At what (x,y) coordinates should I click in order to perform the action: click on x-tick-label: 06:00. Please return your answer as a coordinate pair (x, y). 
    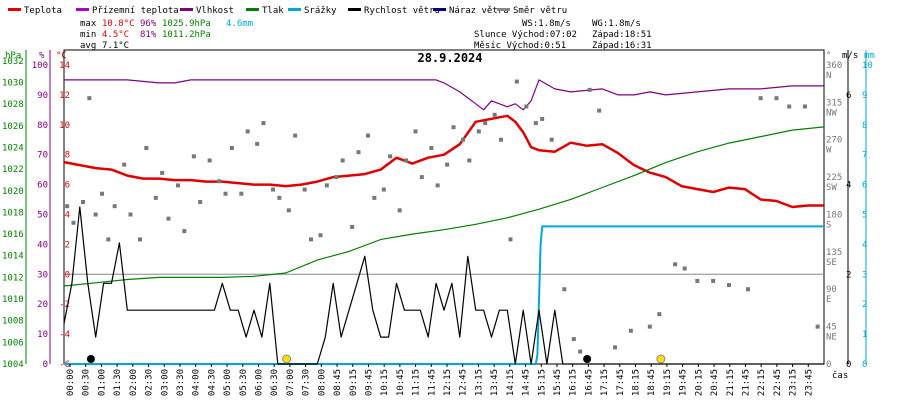
    Looking at the image, I should click on (260, 382).